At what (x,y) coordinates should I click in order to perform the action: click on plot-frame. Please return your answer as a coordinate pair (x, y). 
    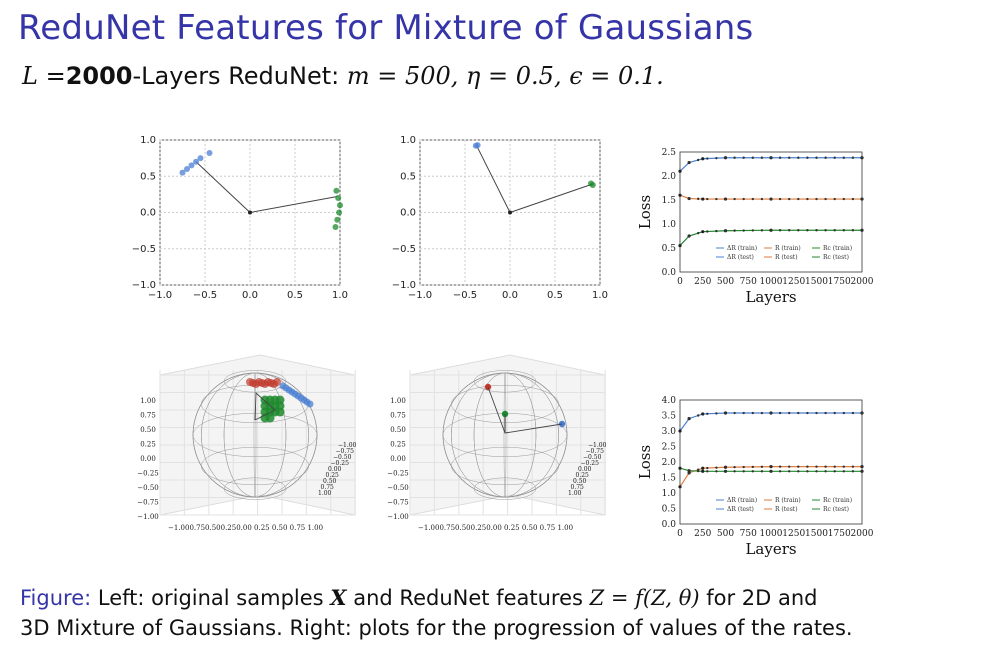
    Looking at the image, I should click on (771, 212).